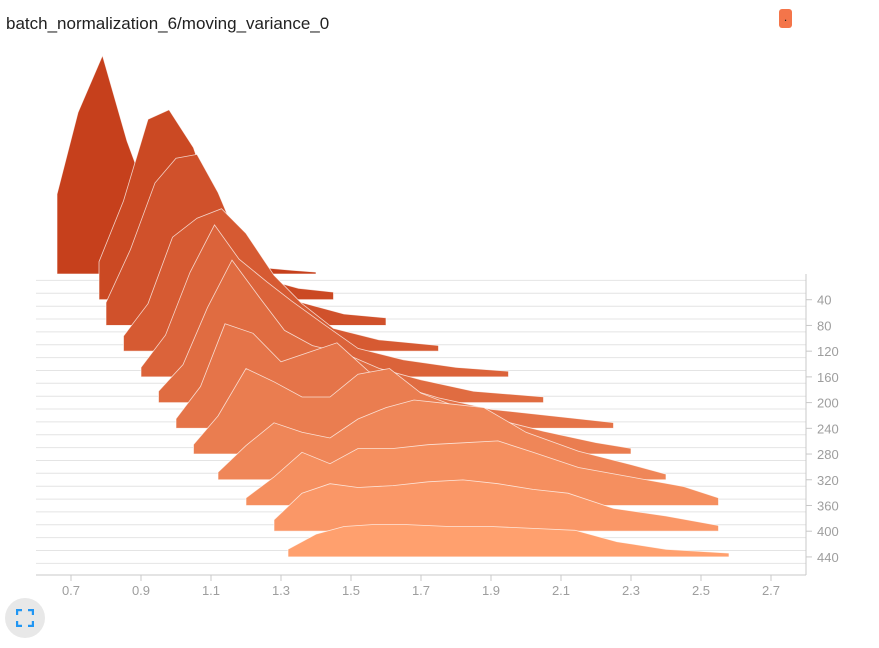 The height and width of the screenshot is (648, 879). I want to click on step-tick-label: 360, so click(828, 505).